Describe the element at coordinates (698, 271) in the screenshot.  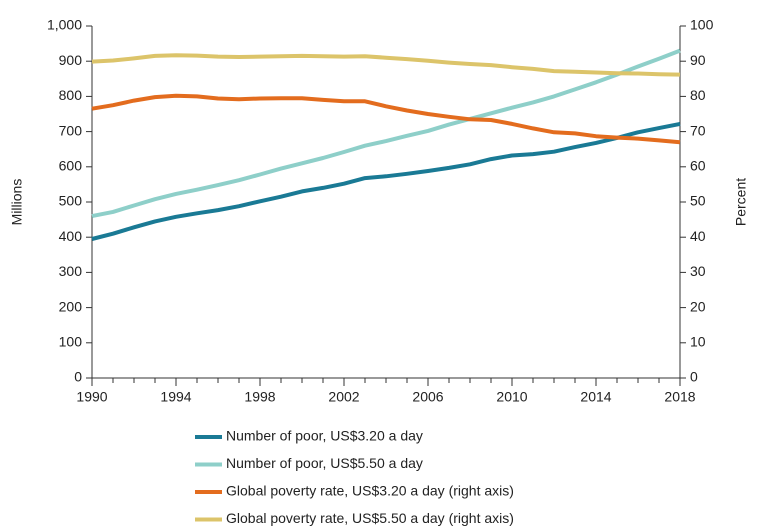
I see `y2-tick-label: 30` at that location.